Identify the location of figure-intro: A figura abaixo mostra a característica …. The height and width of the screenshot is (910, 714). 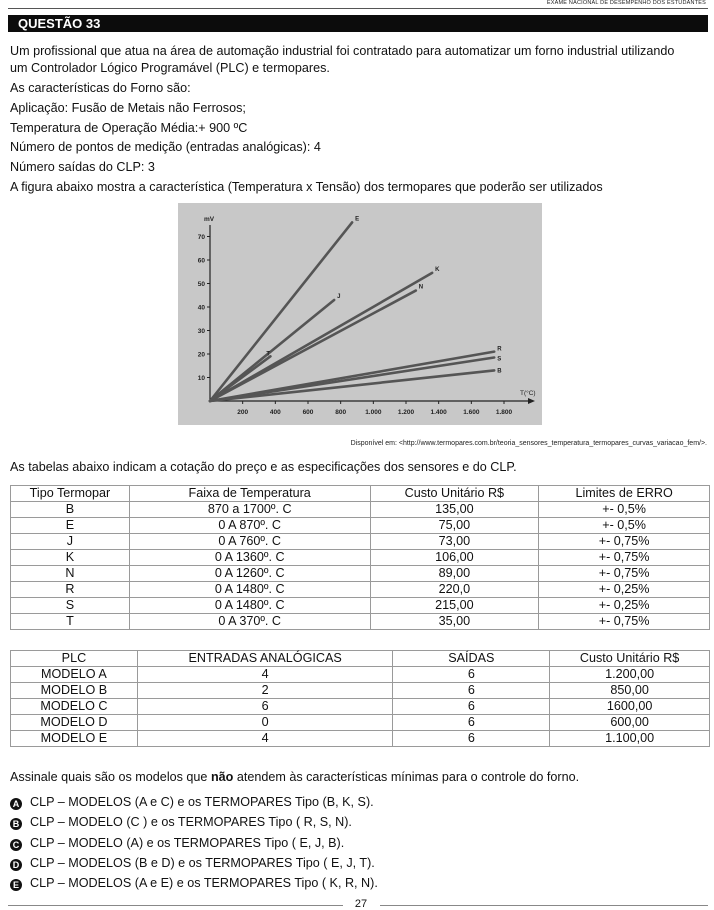
(306, 187).